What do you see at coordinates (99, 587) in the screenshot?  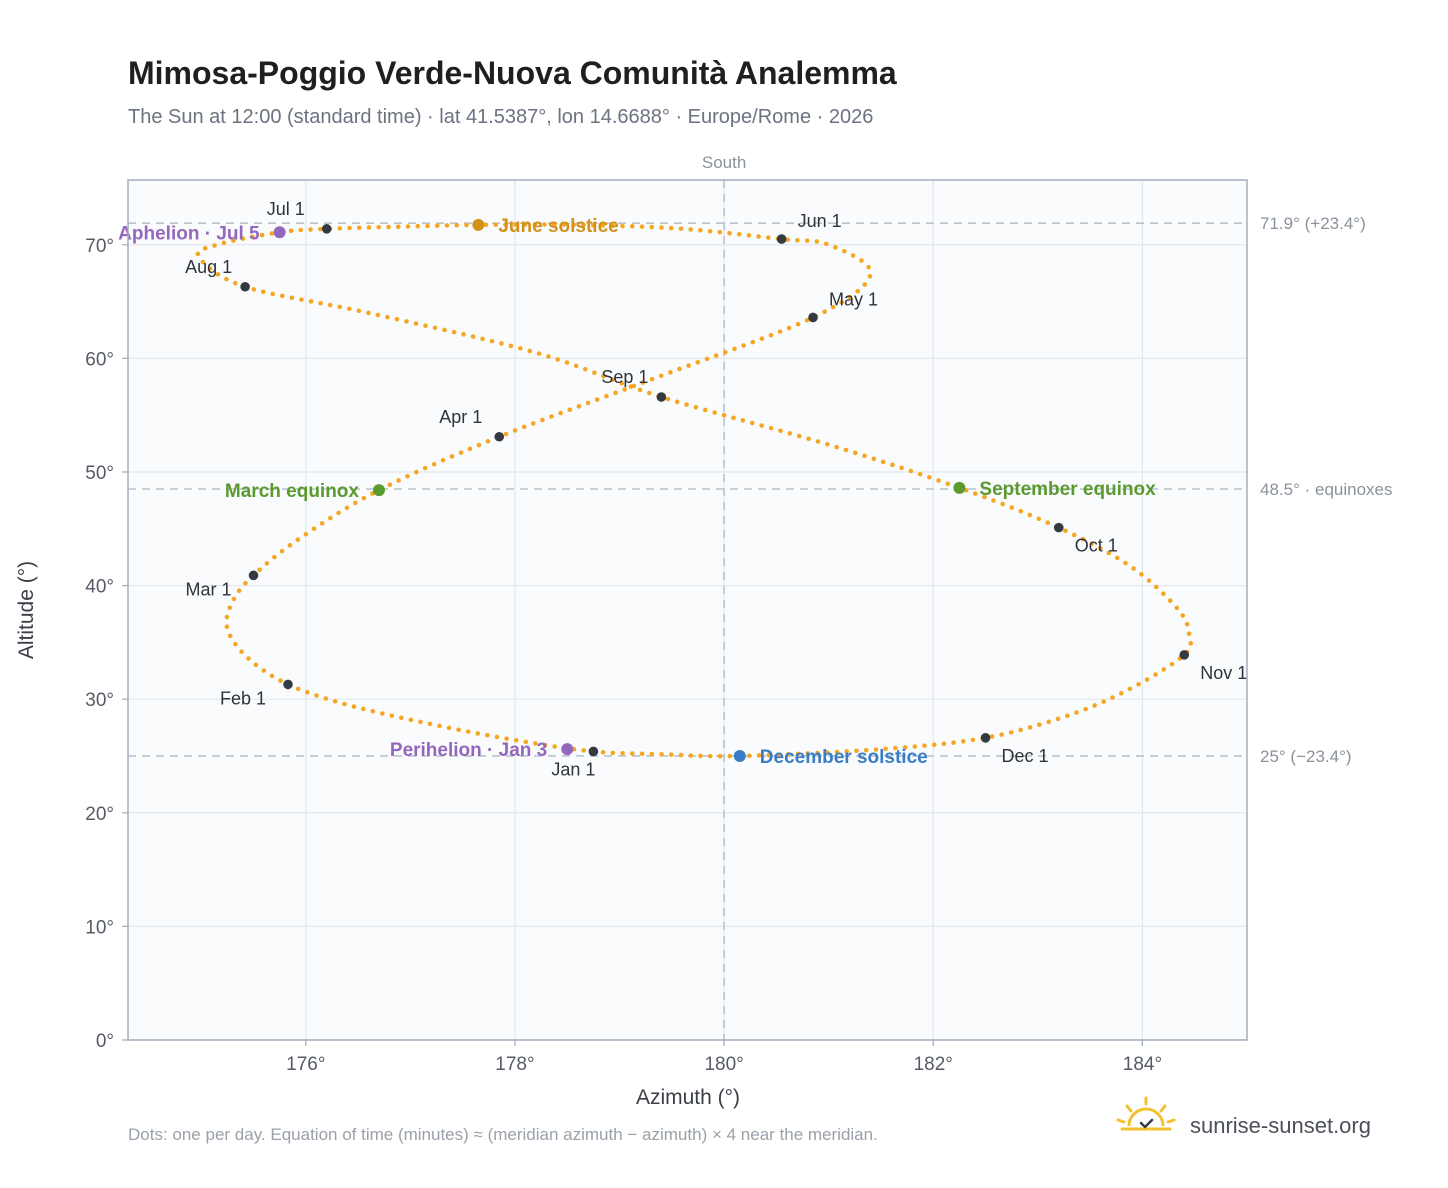 I see `y-tick-label: 40°` at bounding box center [99, 587].